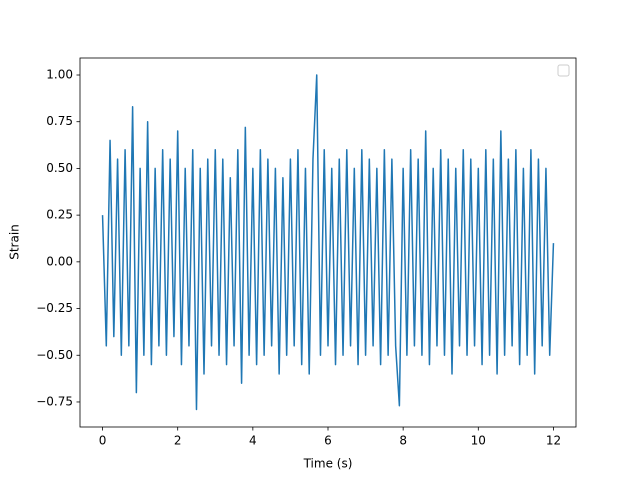 This screenshot has height=480, width=640. I want to click on y-axis-label: Strain, so click(15, 242).